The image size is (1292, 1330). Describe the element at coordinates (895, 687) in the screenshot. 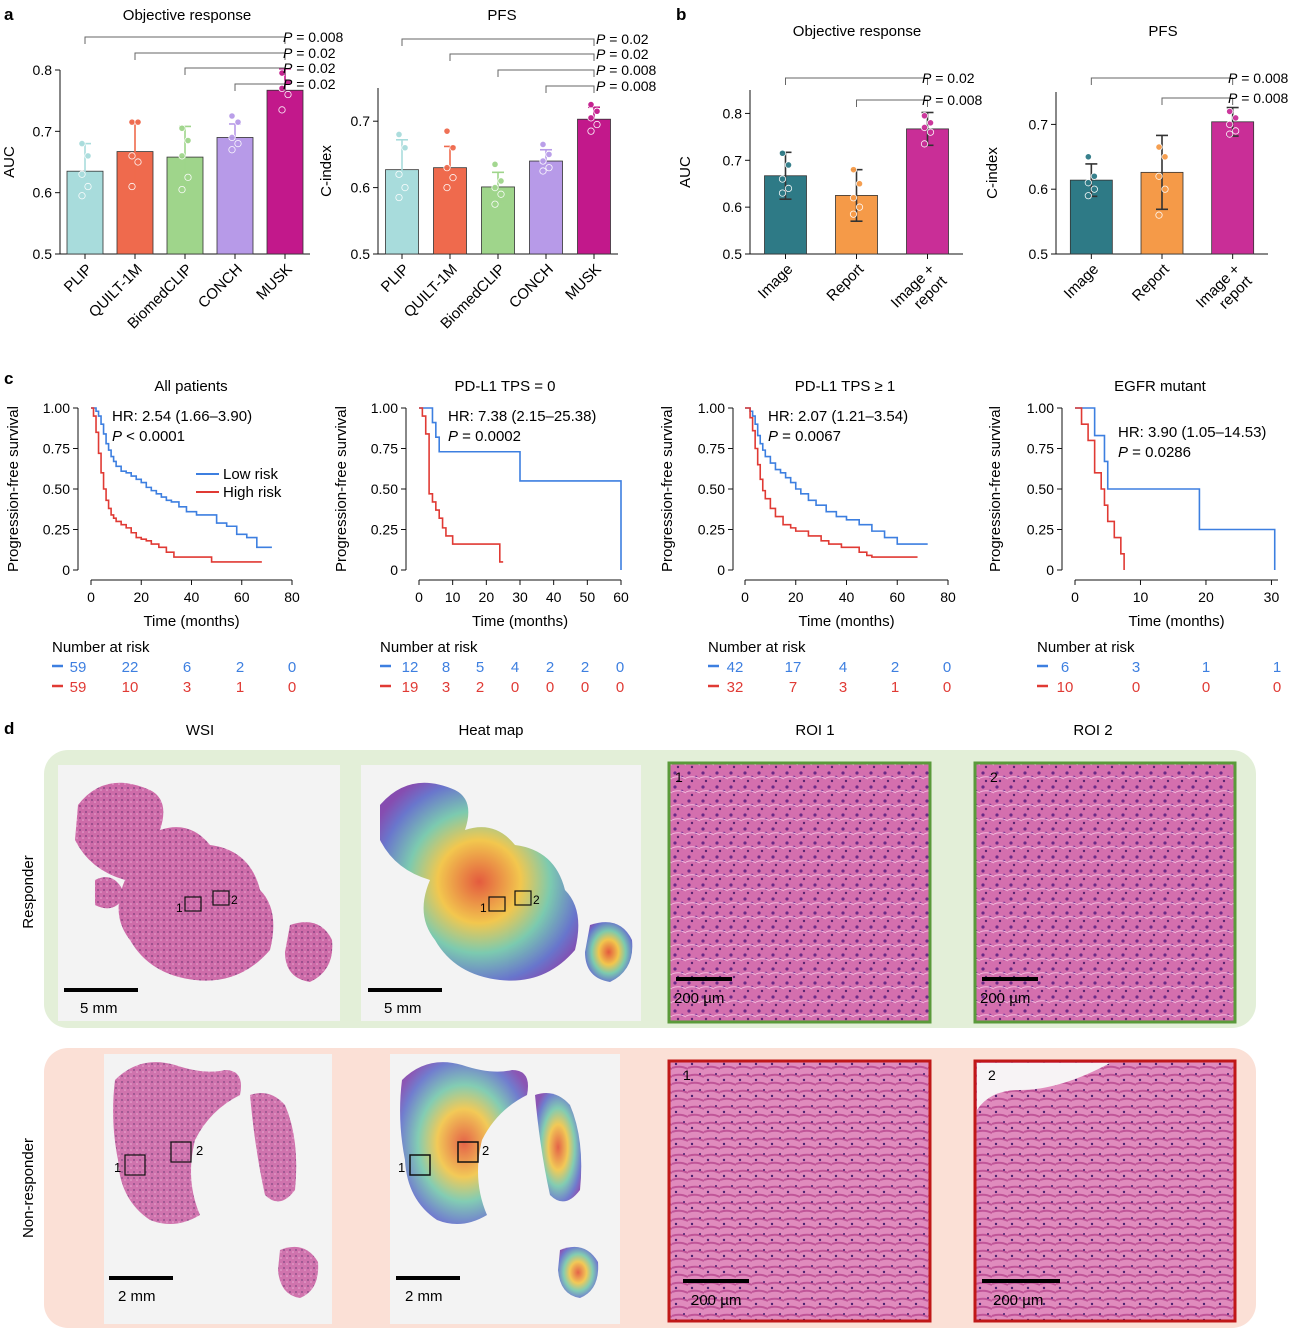

I see `risk-high-count: 1` at that location.